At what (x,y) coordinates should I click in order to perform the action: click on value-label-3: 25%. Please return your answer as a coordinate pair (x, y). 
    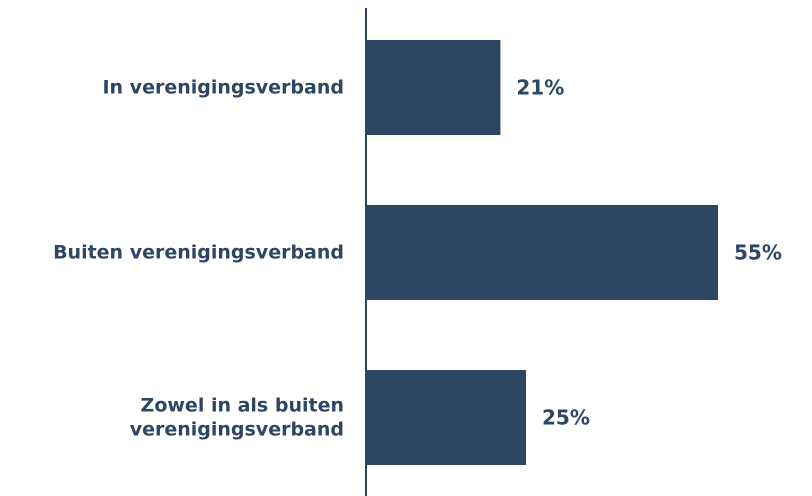
    Looking at the image, I should click on (566, 418).